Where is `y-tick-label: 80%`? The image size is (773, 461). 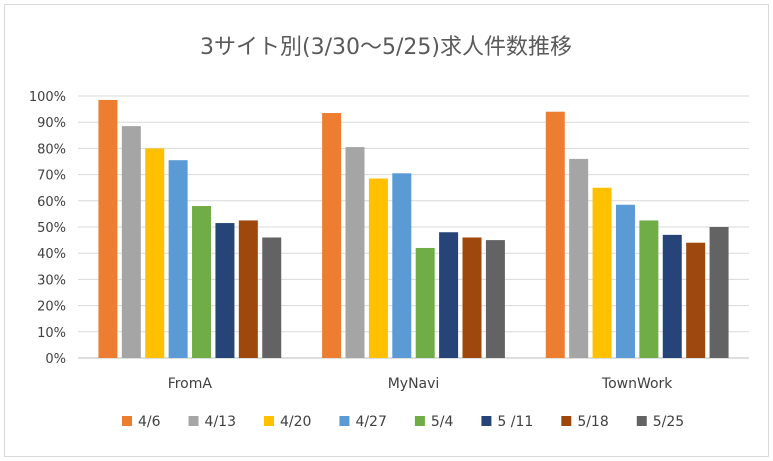 y-tick-label: 80% is located at coordinates (51, 149).